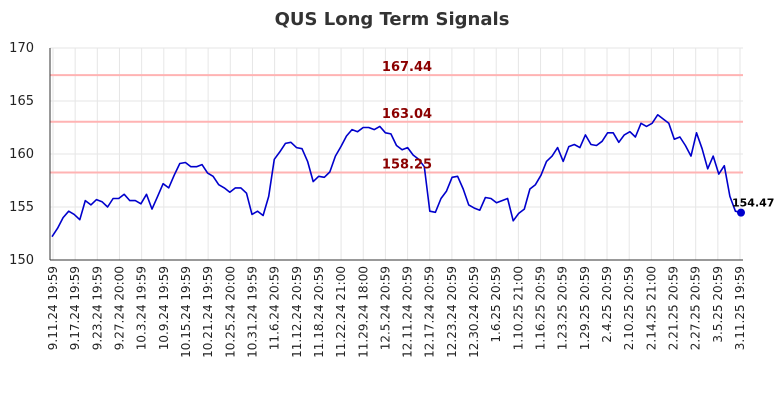 The width and height of the screenshot is (784, 404). Describe the element at coordinates (275, 308) in the screenshot. I see `x-tick-label: 11.6.24 20:59` at that location.